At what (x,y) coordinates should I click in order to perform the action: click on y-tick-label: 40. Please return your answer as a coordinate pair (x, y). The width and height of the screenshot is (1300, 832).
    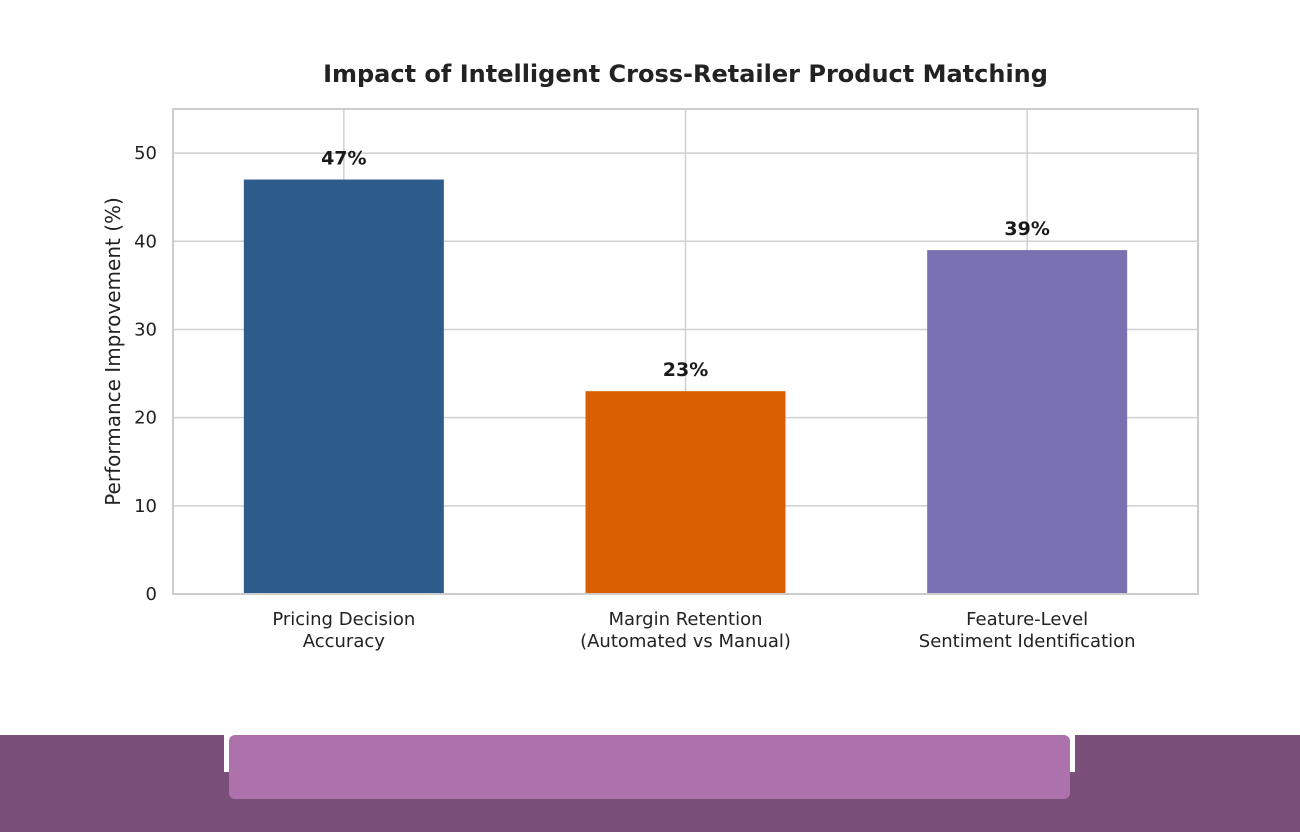
    Looking at the image, I should click on (145, 241).